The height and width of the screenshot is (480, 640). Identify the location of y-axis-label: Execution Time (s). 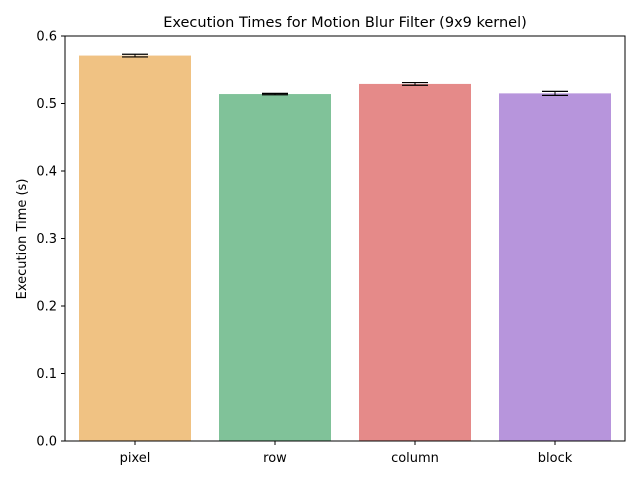
(22, 239).